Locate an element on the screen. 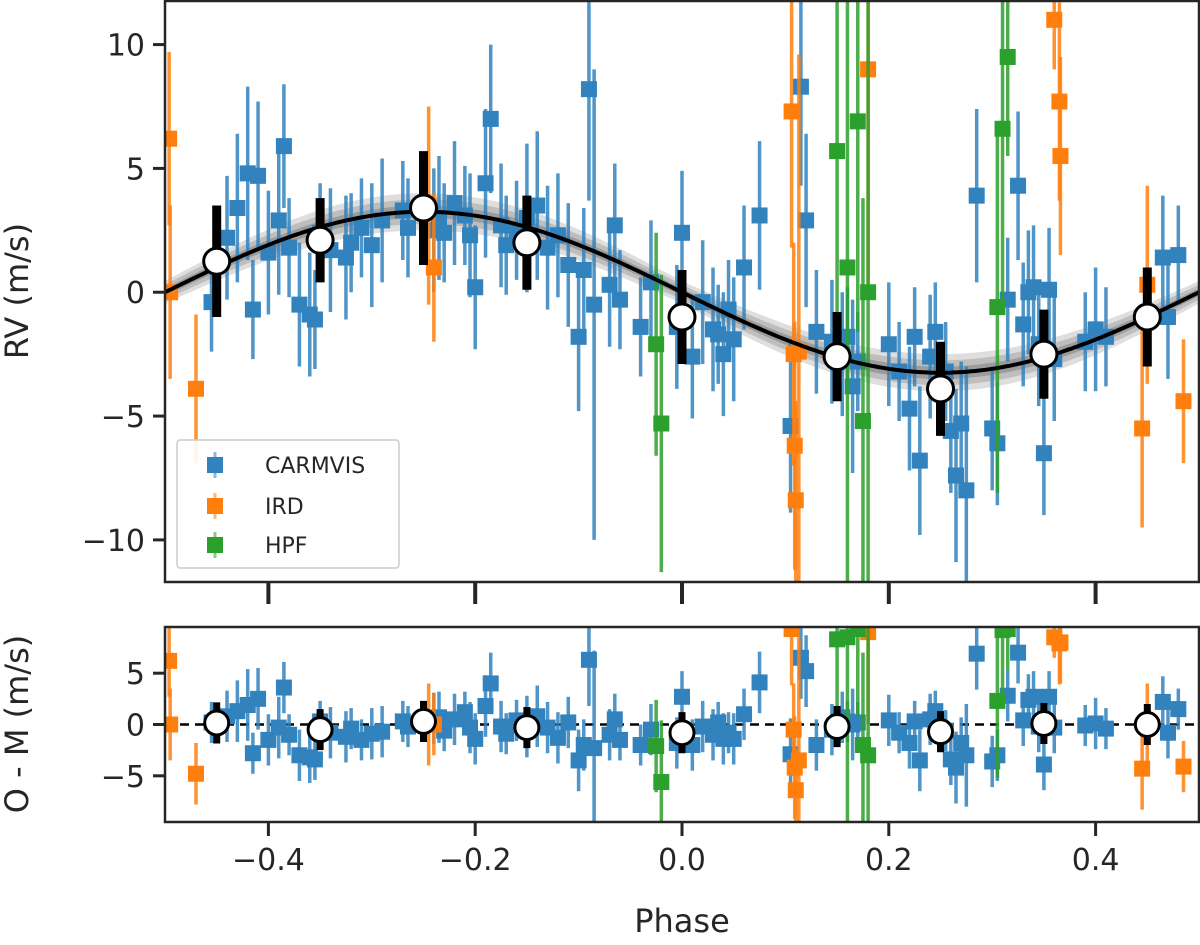  legend: CARMVIS IRD HPF is located at coordinates (288, 504).